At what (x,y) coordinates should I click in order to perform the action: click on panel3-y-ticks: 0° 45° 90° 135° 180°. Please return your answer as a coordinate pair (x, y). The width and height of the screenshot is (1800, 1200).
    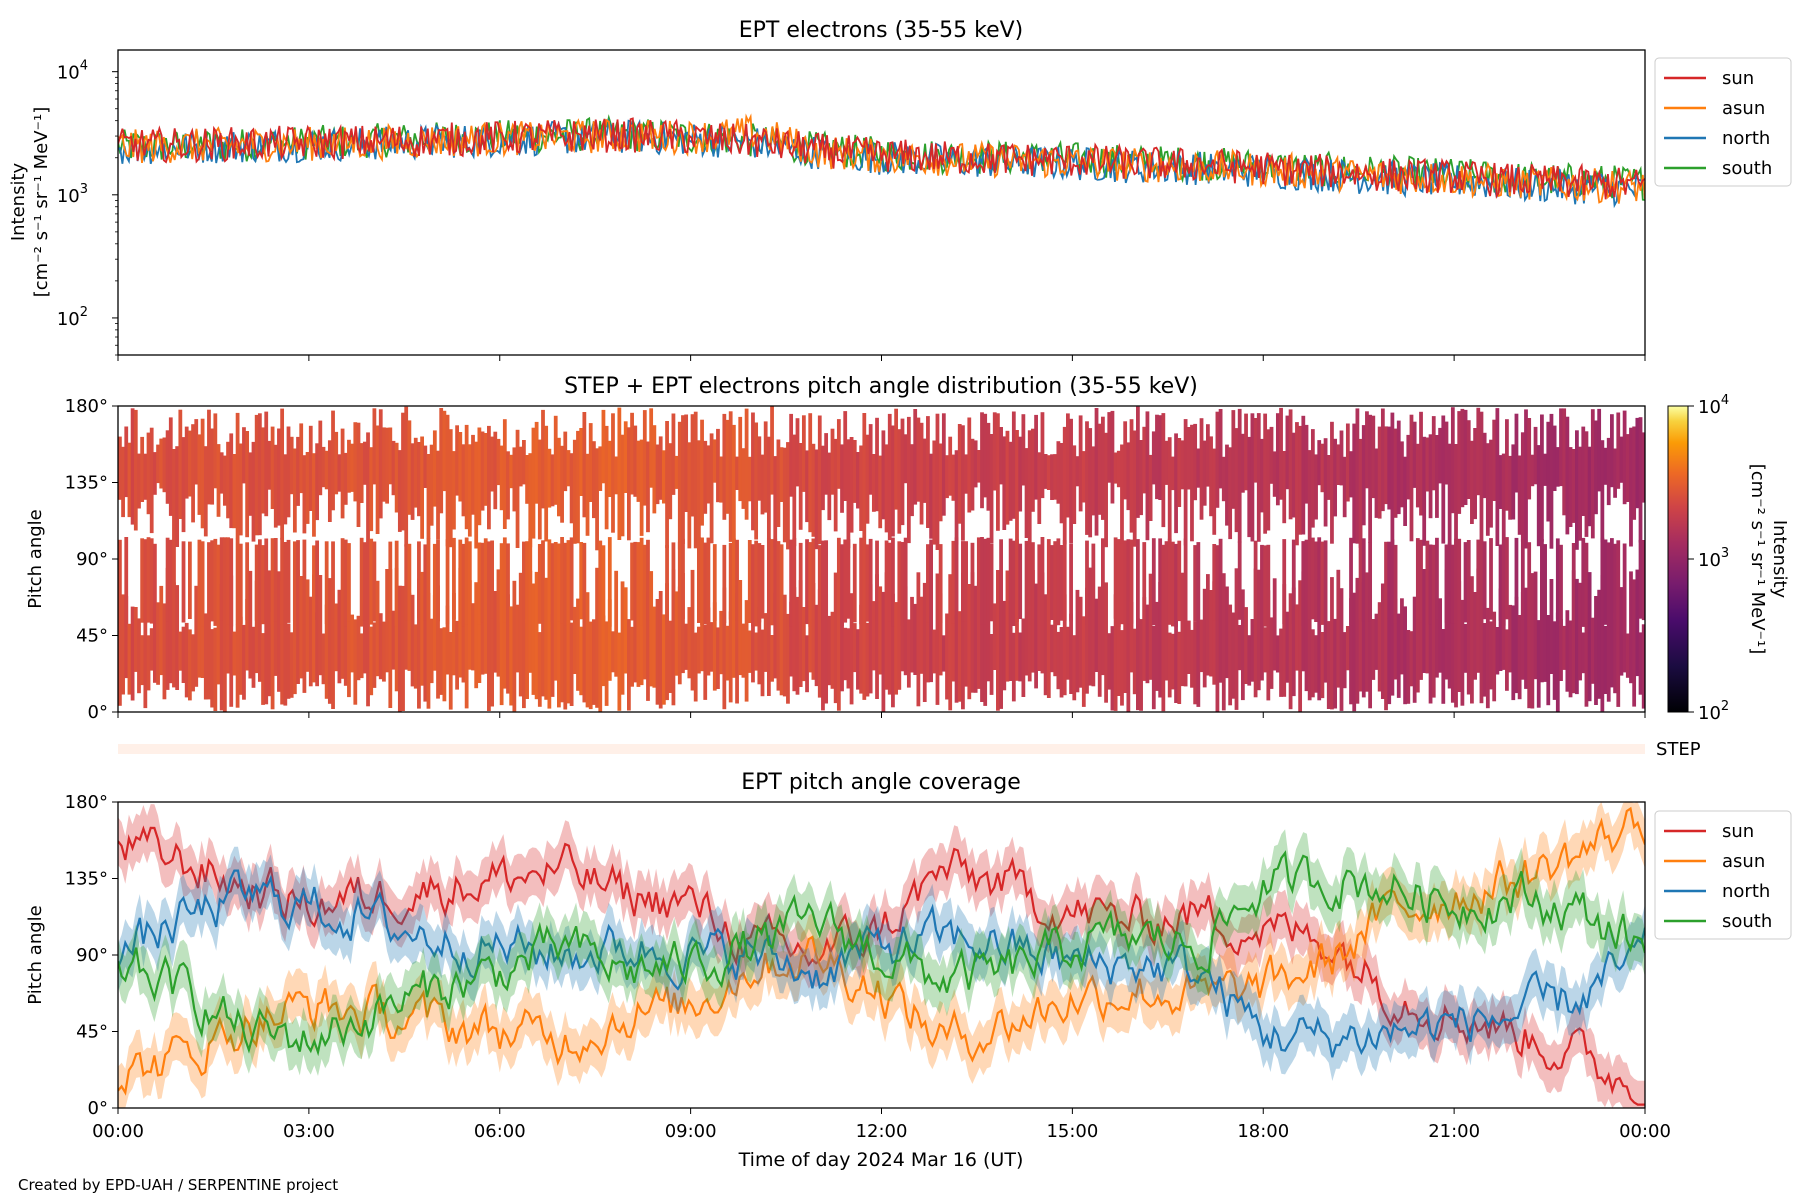
    Looking at the image, I should click on (91, 955).